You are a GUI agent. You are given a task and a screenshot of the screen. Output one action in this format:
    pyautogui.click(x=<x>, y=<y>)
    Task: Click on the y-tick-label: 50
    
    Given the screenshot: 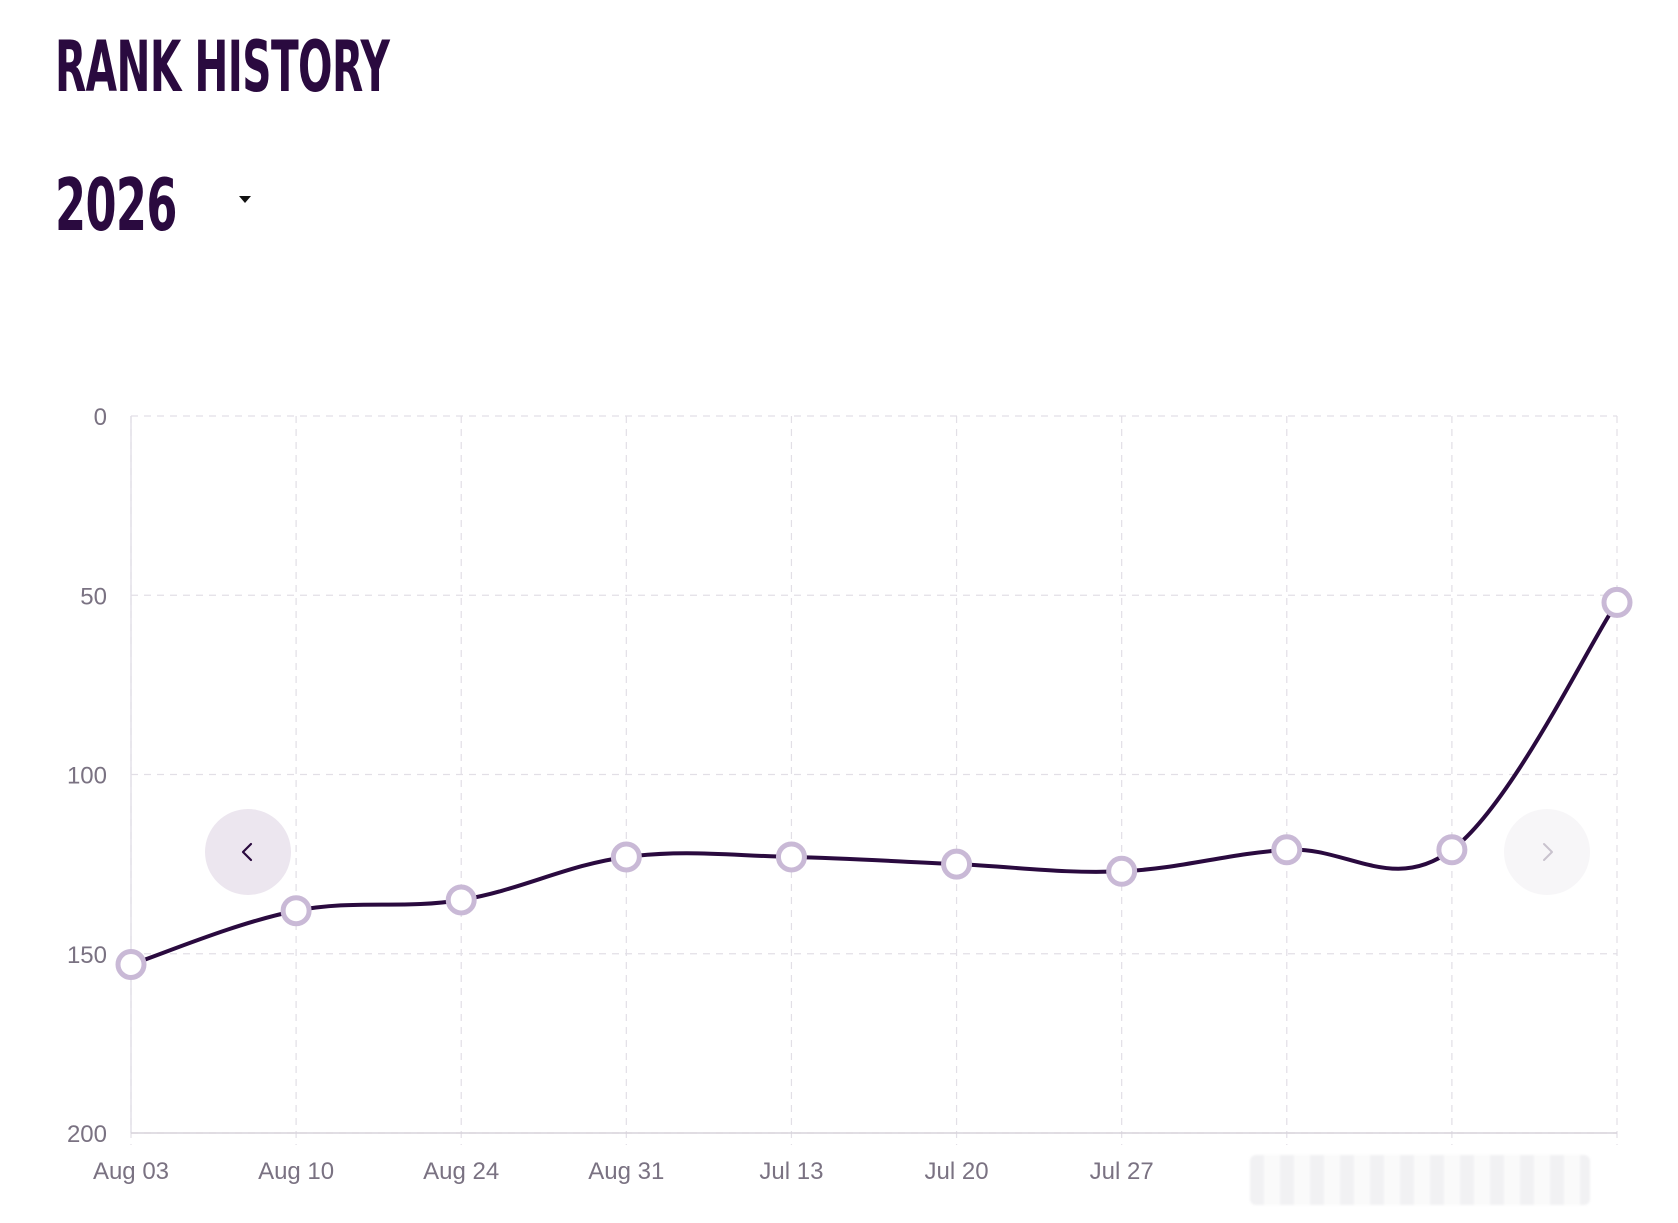 What is the action you would take?
    pyautogui.click(x=93, y=596)
    